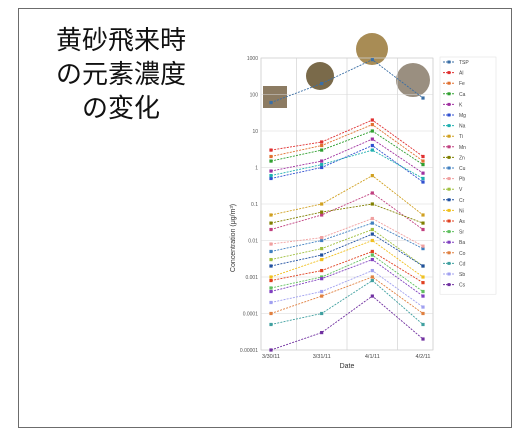 This screenshot has width=529, height=434. What do you see at coordinates (462, 148) in the screenshot?
I see `legend-label: Mn` at bounding box center [462, 148].